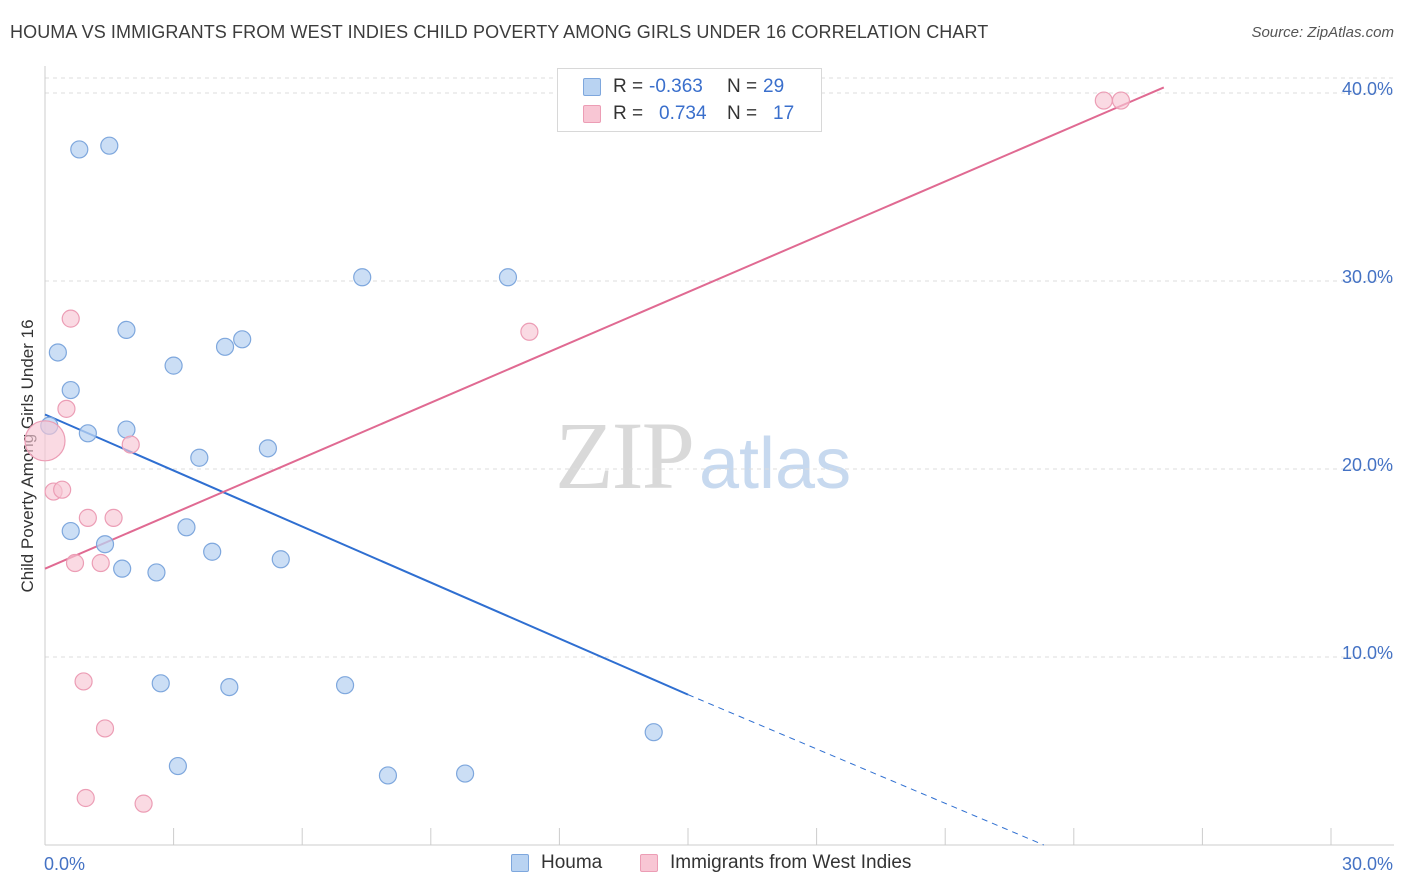 Image resolution: width=1406 pixels, height=892 pixels. I want to click on legend-row-houma: R = -0.363 N = 29, so click(671, 87).